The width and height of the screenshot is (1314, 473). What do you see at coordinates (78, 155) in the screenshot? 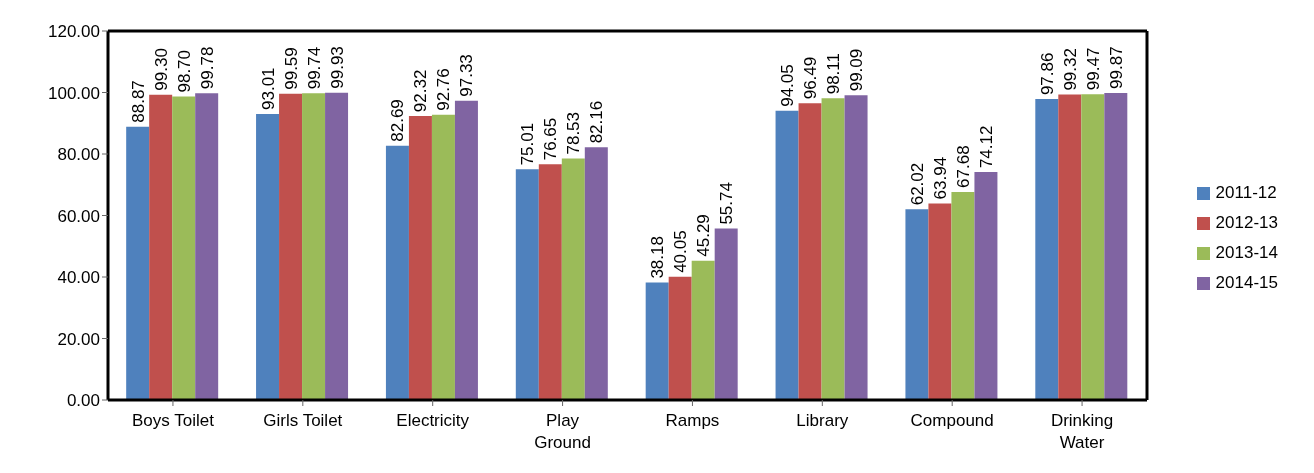
I see `y-tick-label: 80.00` at bounding box center [78, 155].